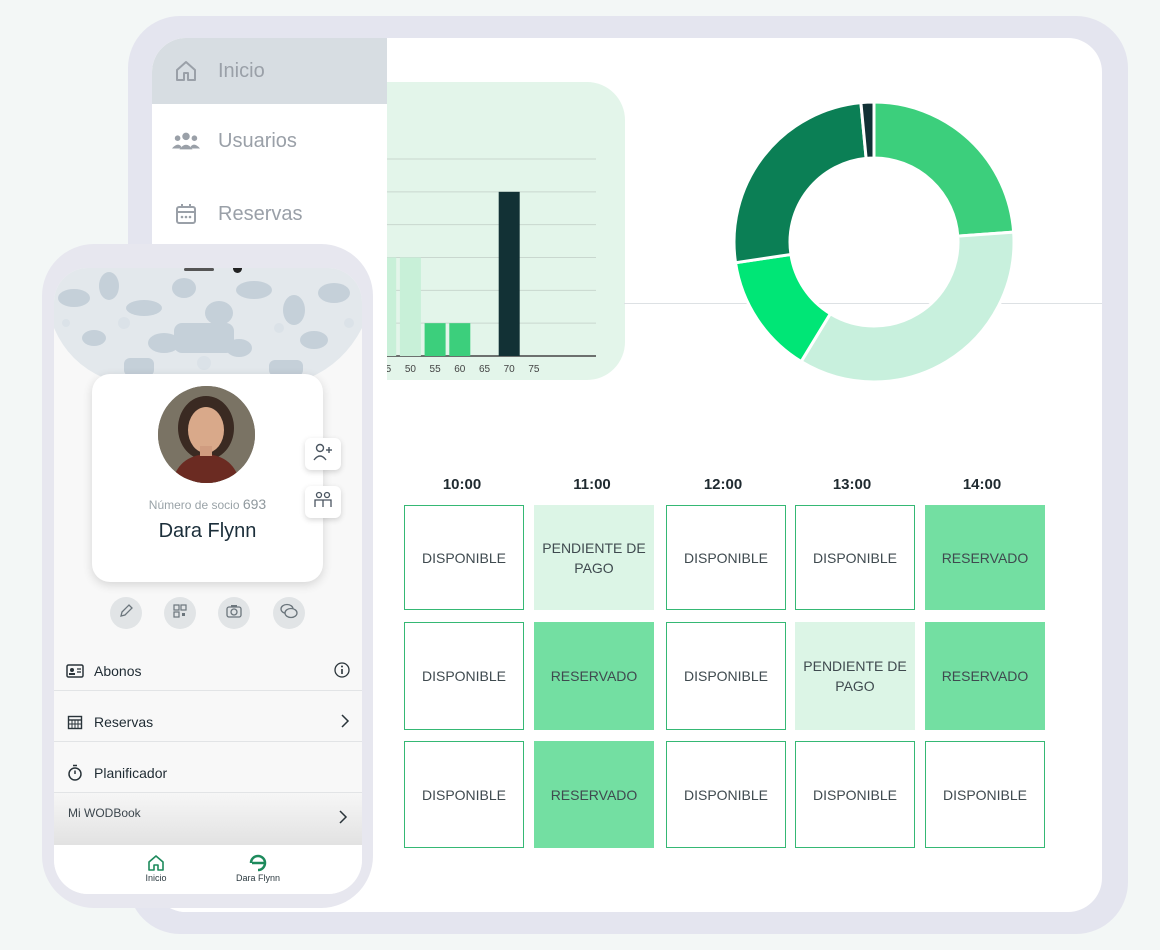 This screenshot has width=1160, height=950. Describe the element at coordinates (534, 369) in the screenshot. I see `x-tick-label: 75` at that location.